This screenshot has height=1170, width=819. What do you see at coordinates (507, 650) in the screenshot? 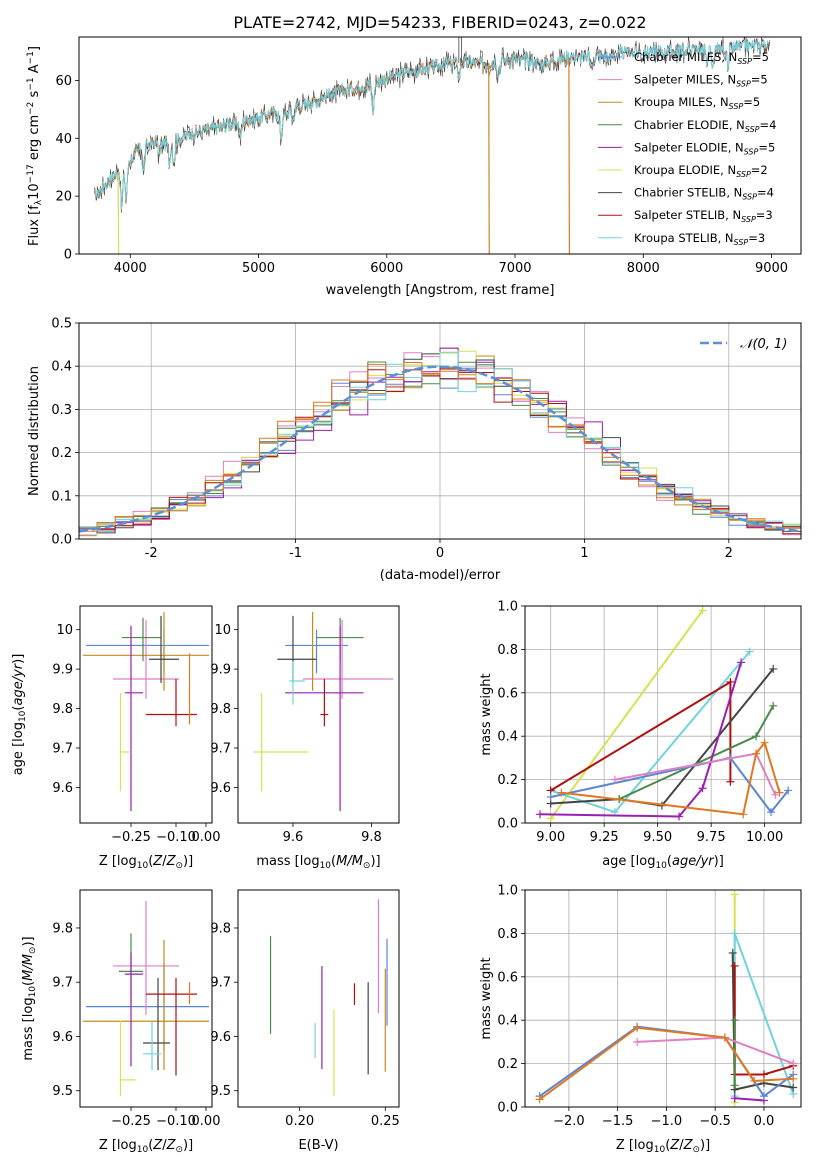
I see `y-tick-label: 0.8` at bounding box center [507, 650].